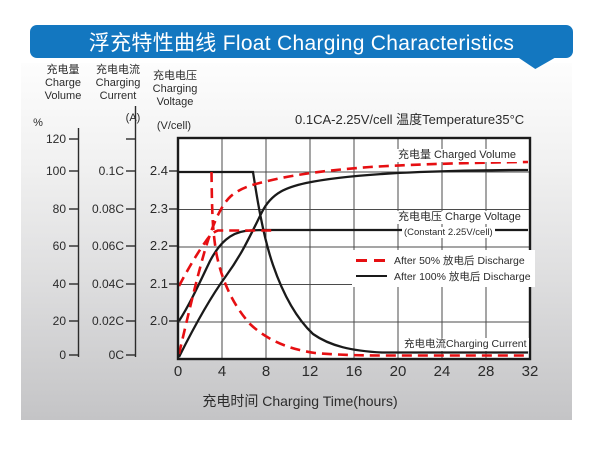  Describe the element at coordinates (158, 320) in the screenshot. I see `voltage-tick: 2.0` at that location.